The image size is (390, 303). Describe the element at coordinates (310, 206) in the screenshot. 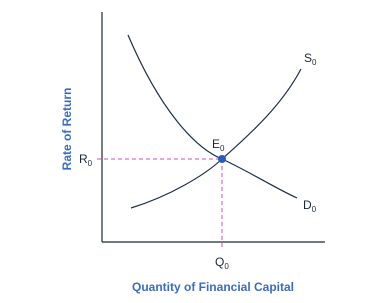

I see `demand-label: D0` at that location.